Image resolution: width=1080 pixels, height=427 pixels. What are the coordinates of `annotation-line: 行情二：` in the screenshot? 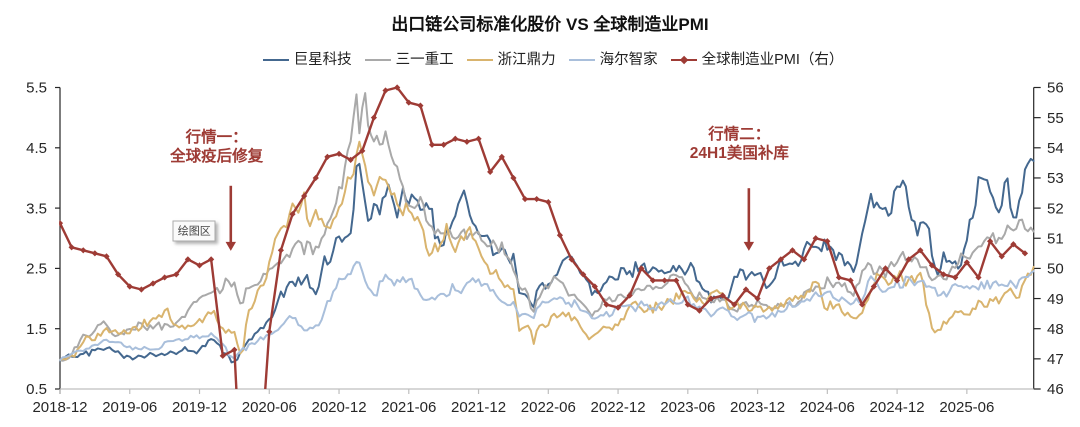 It's located at (739, 135).